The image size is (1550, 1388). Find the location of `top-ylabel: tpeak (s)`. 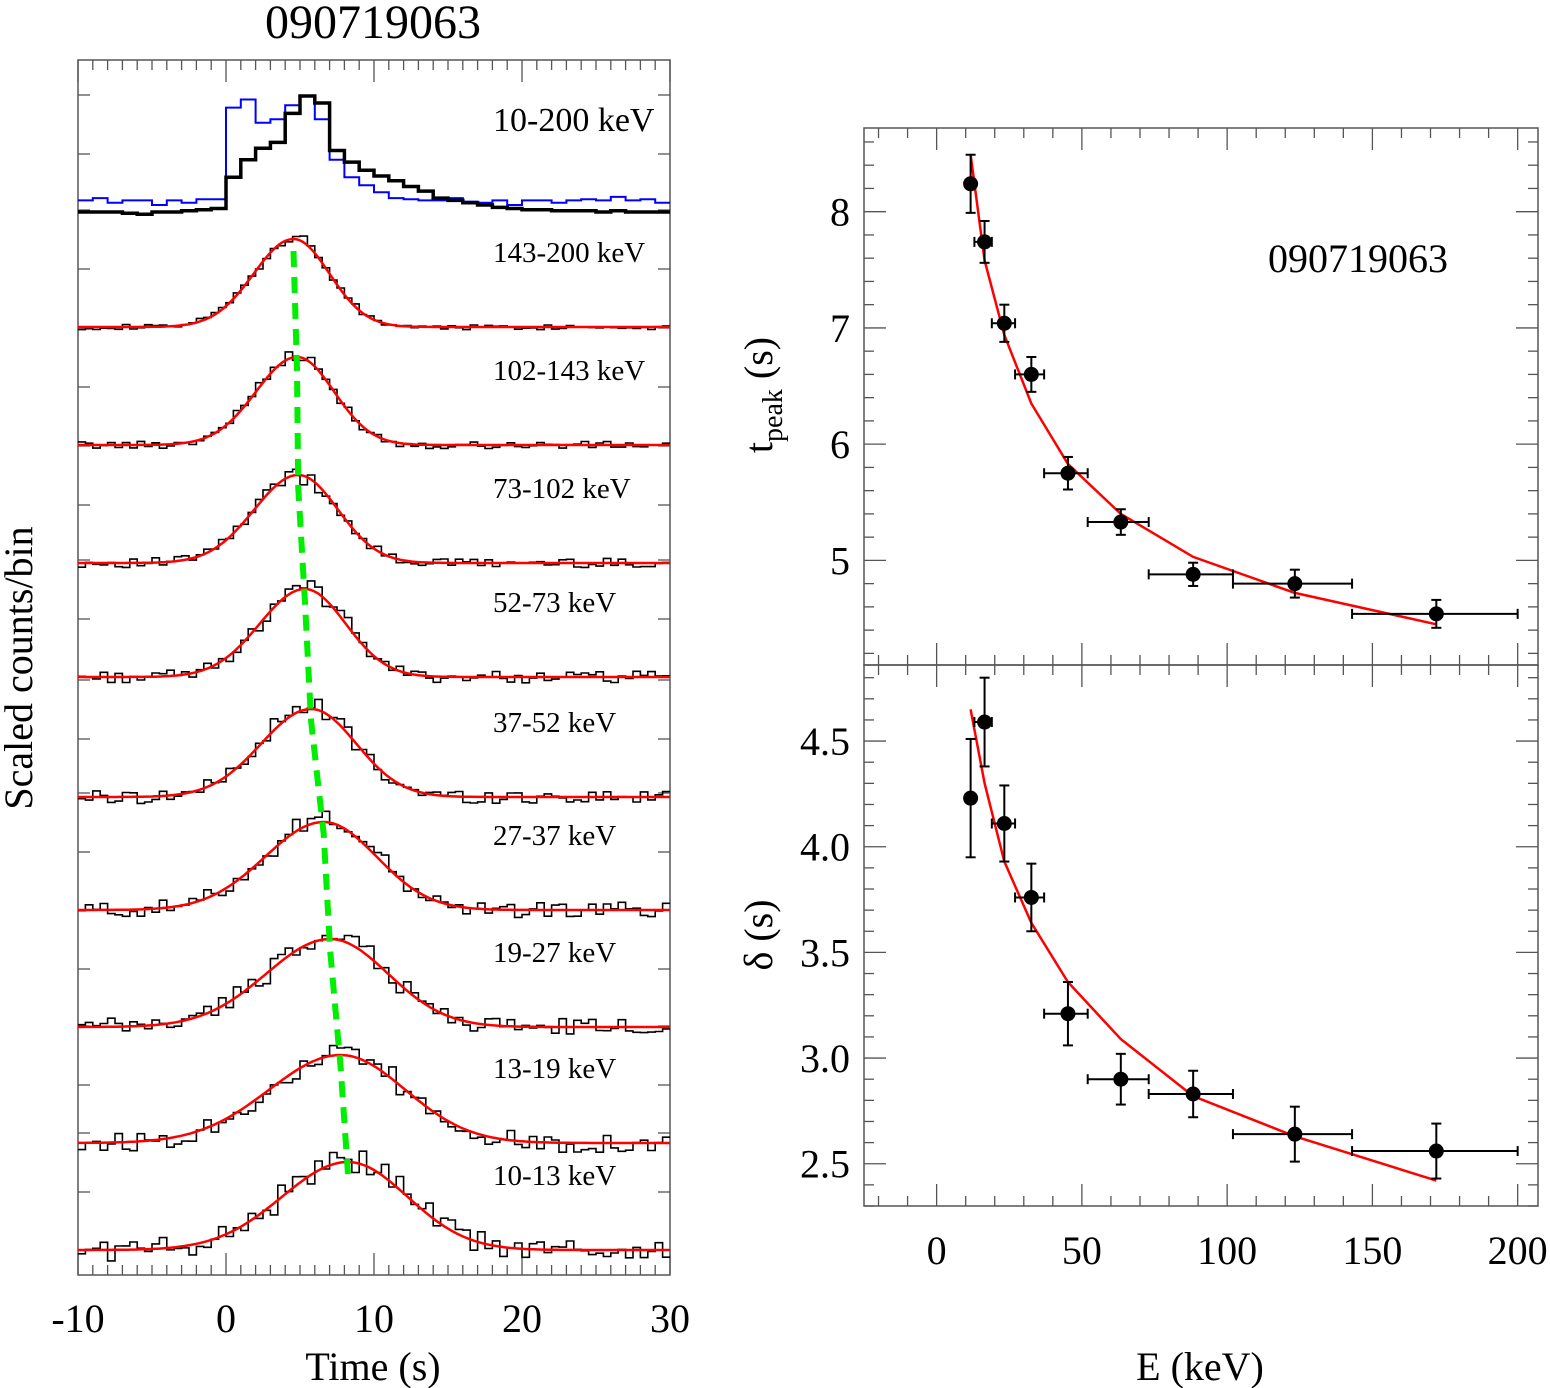

top-ylabel: tpeak (s) is located at coordinates (762, 395).